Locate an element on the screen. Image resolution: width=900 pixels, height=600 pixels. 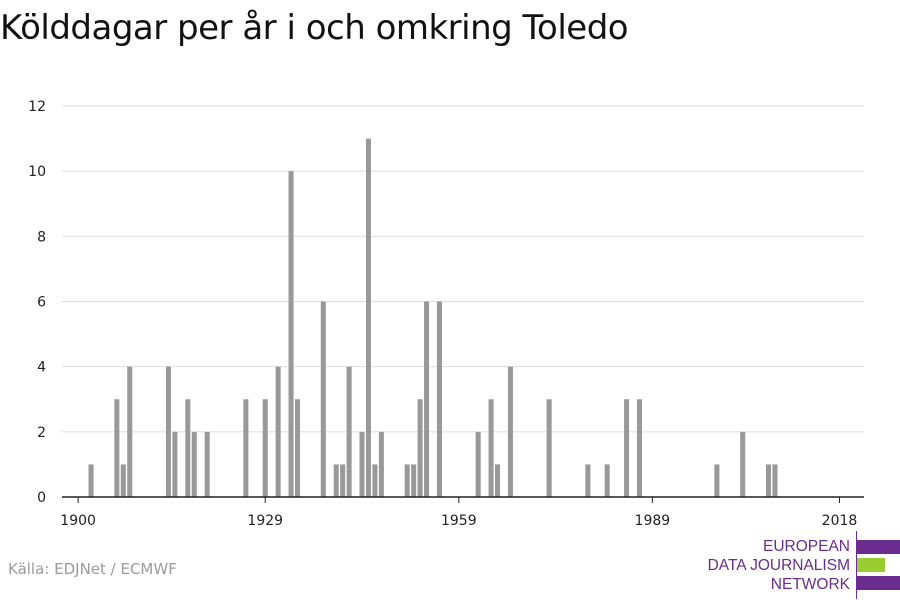
bar-1946 is located at coordinates (375, 480).